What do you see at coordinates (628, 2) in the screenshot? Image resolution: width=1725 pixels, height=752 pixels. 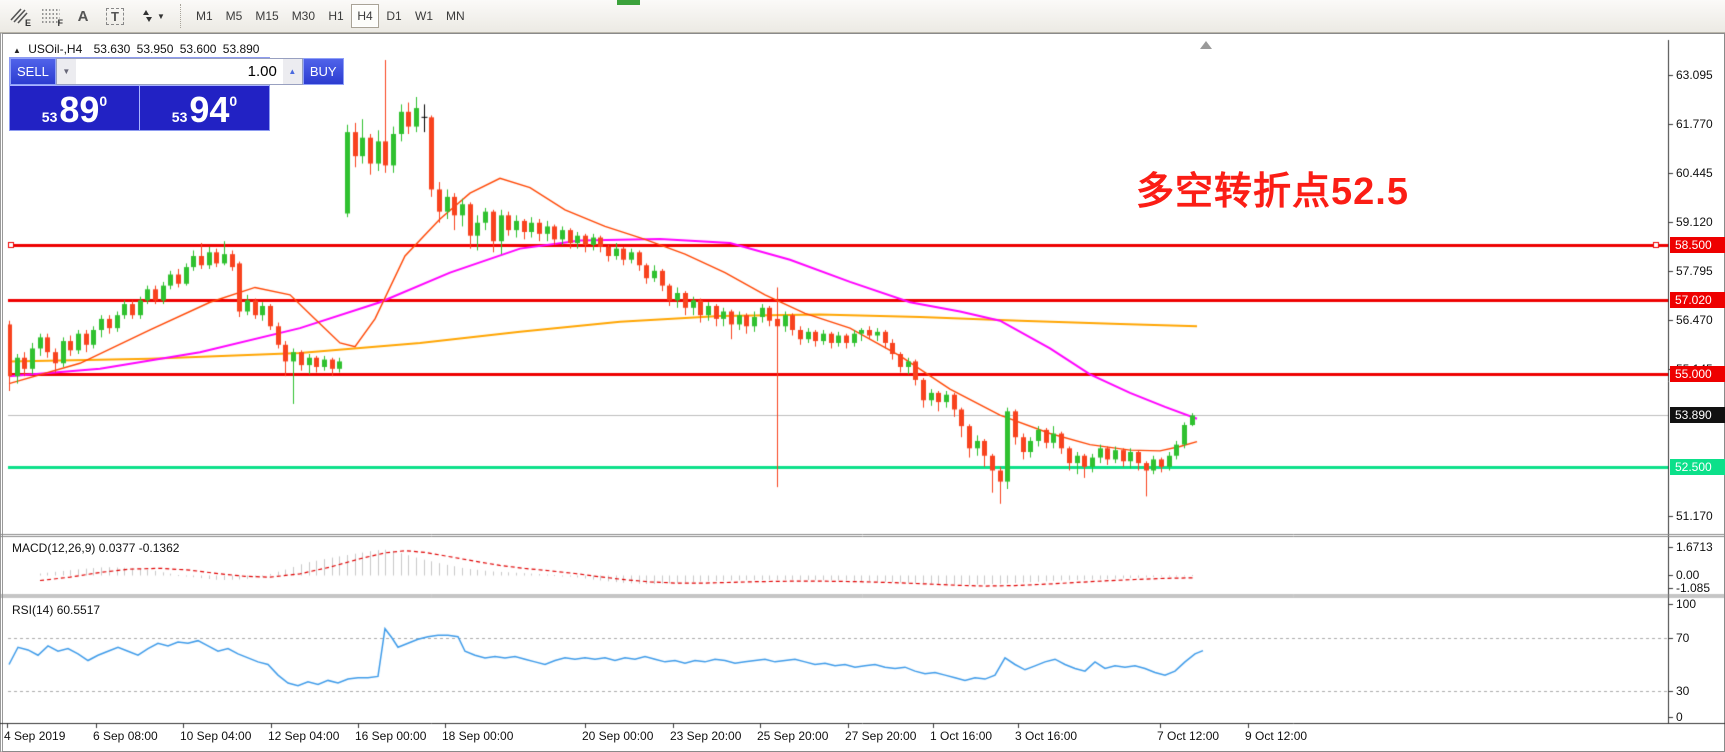 I see `green-marker-artifact` at bounding box center [628, 2].